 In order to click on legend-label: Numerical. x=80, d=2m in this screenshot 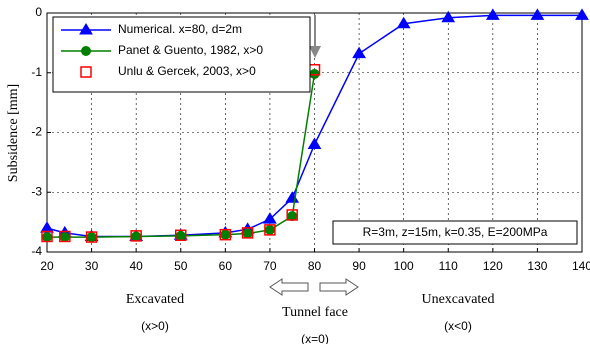, I will do `click(180, 29)`.